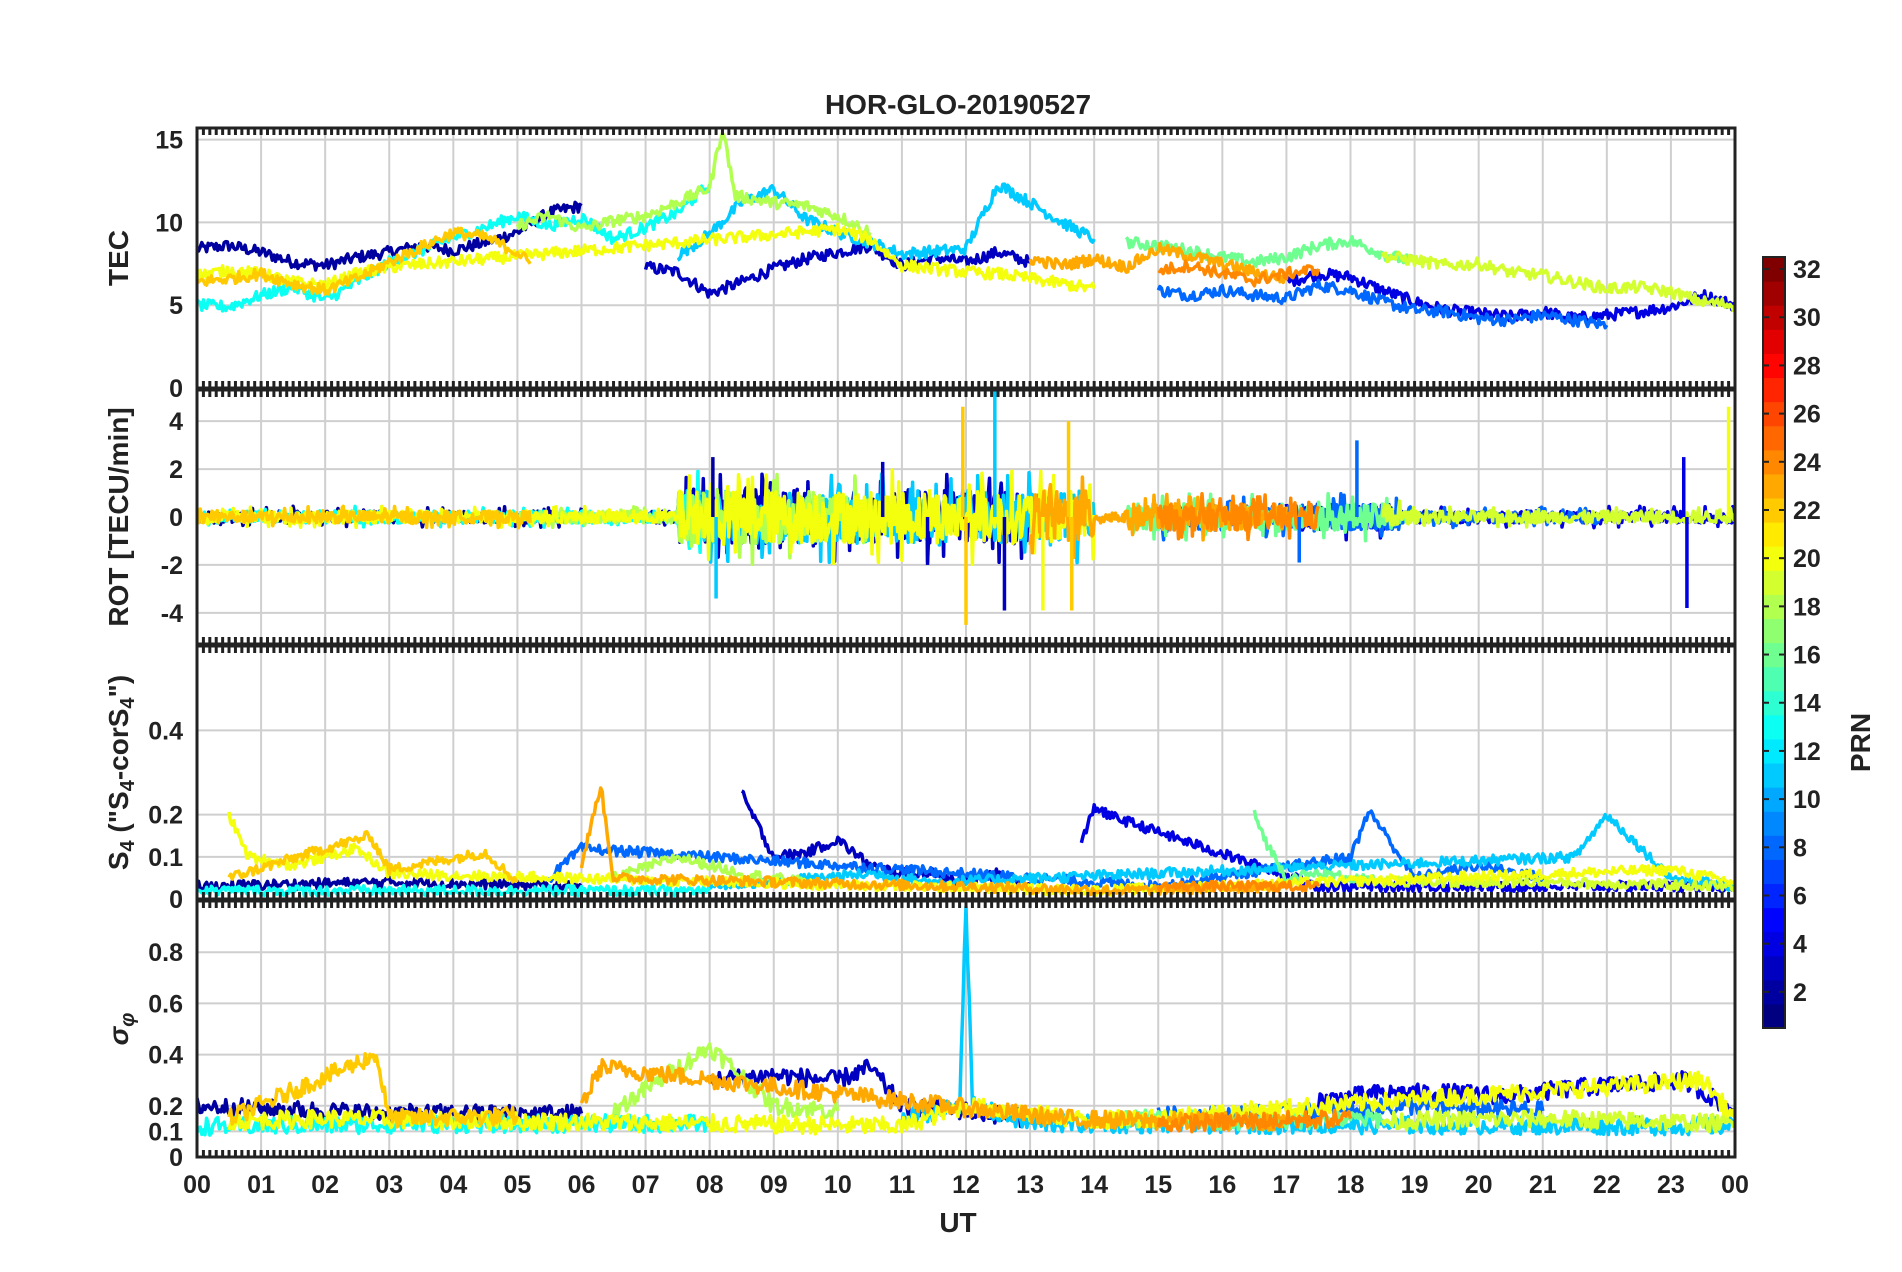  Describe the element at coordinates (165, 858) in the screenshot. I see `y-tick-label: 0.1` at that location.